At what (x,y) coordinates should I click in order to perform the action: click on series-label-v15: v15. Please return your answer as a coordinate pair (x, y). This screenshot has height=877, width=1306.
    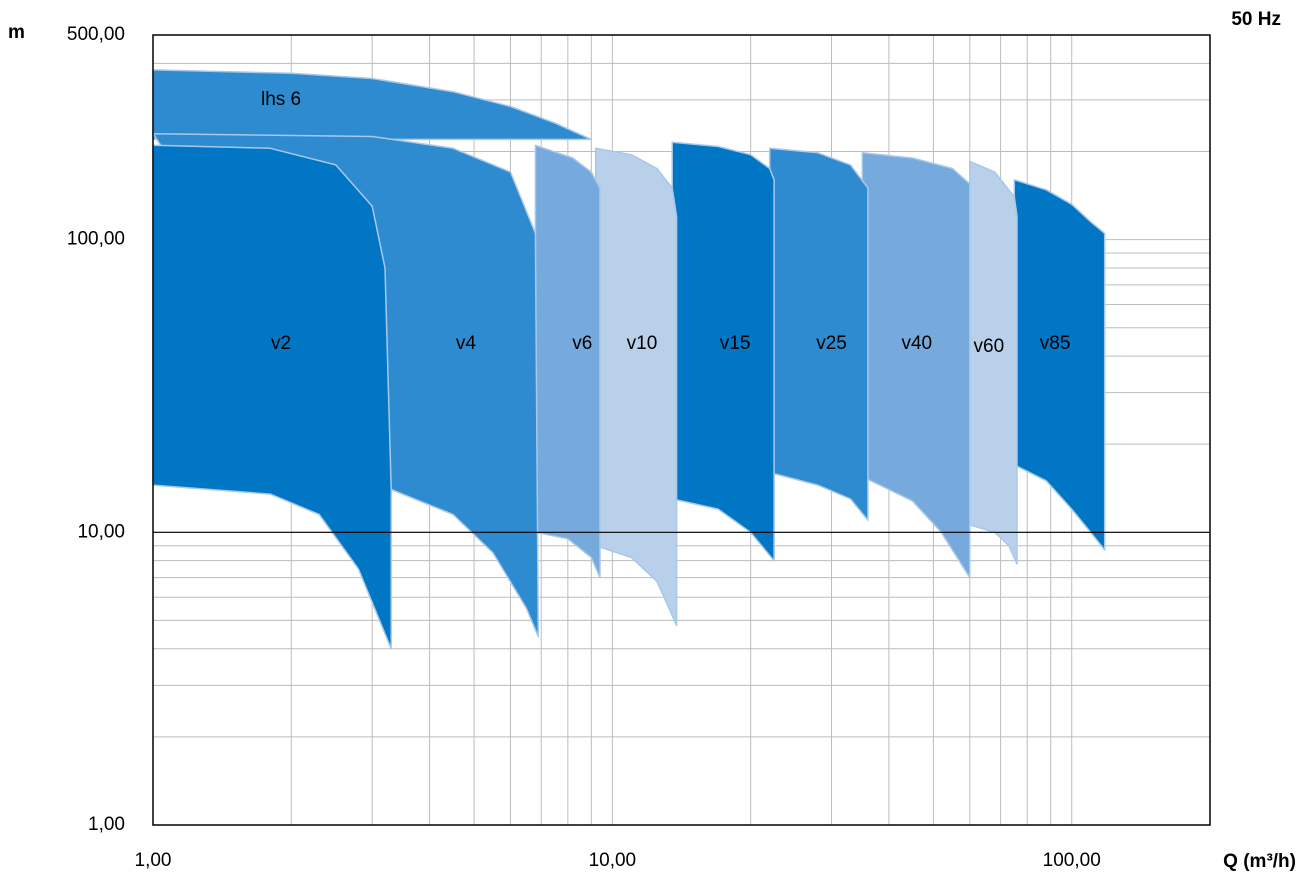
    Looking at the image, I should click on (735, 343).